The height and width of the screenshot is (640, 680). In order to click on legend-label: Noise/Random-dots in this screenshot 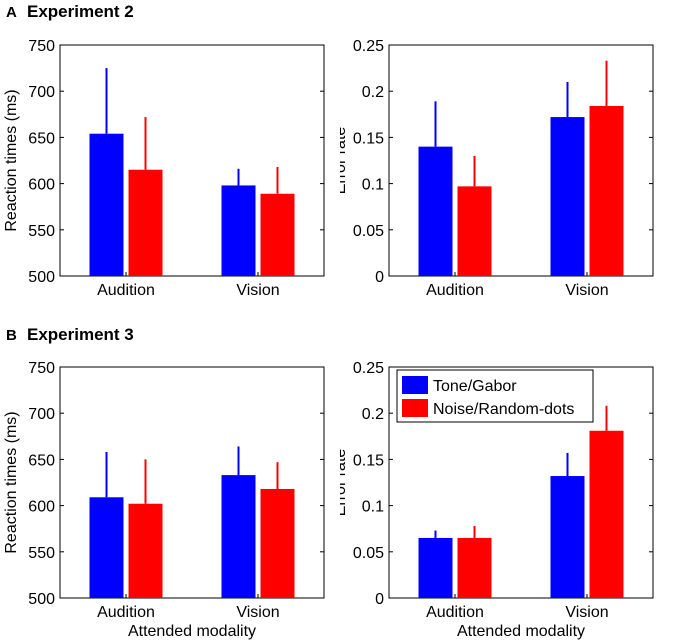, I will do `click(503, 409)`.